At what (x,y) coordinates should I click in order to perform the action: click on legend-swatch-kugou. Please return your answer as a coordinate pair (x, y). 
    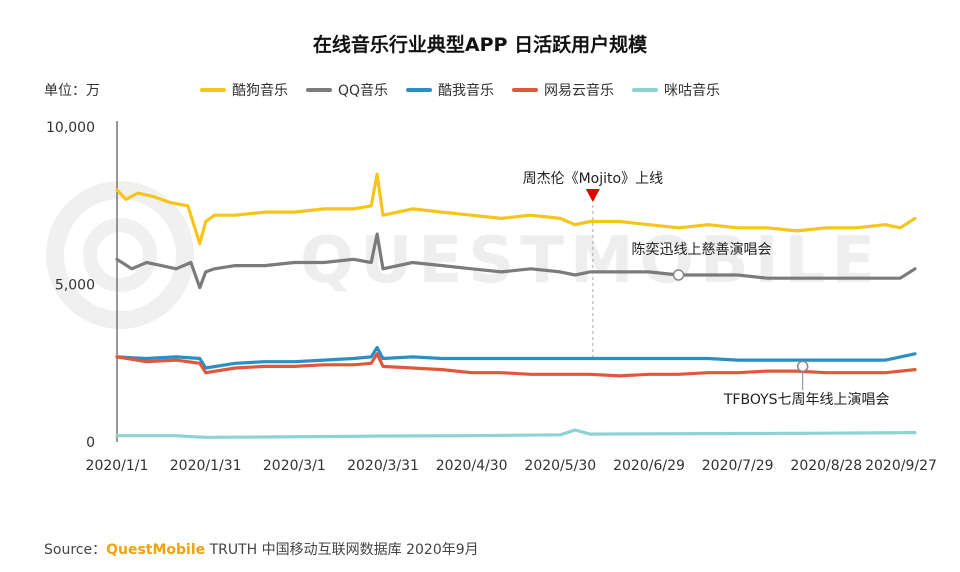
    Looking at the image, I should click on (213, 90).